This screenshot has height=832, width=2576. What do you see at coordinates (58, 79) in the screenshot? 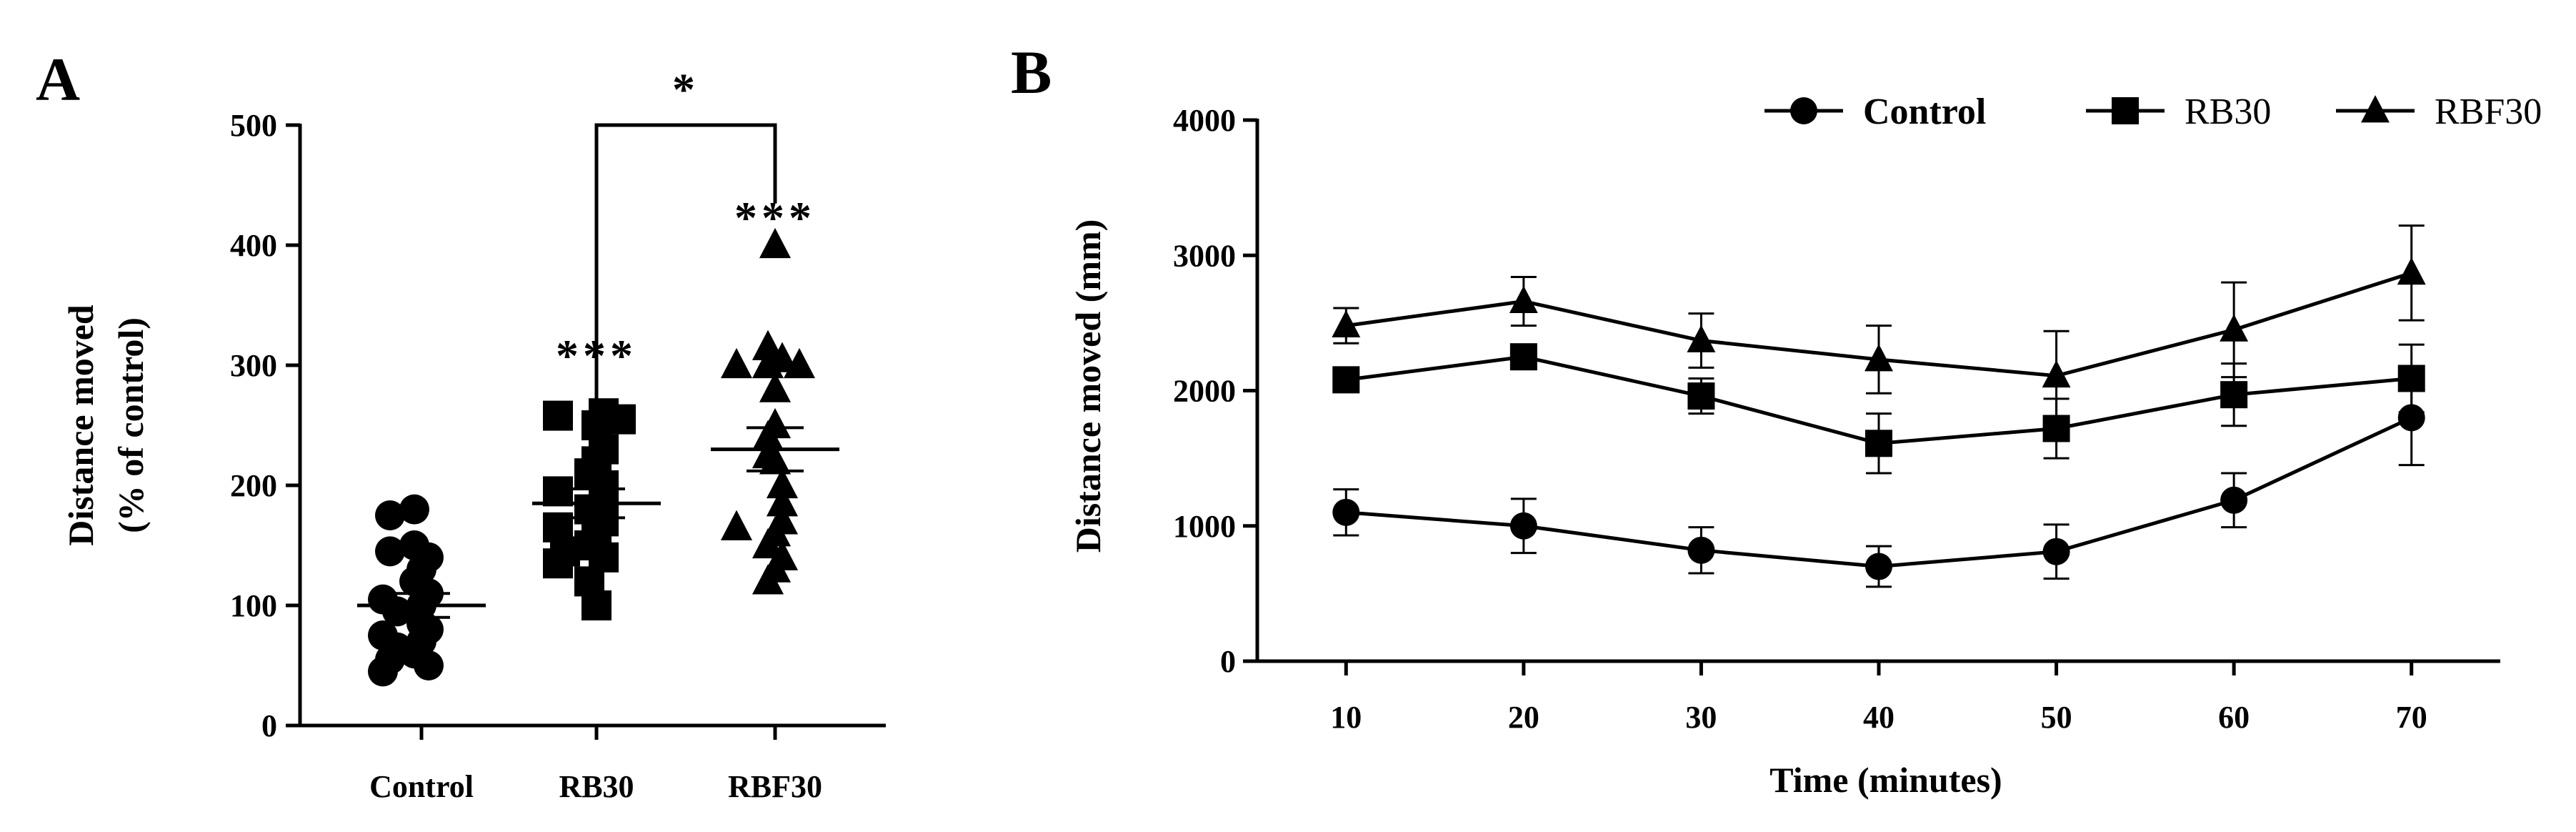
I see `panel-a-letter: A` at bounding box center [58, 79].